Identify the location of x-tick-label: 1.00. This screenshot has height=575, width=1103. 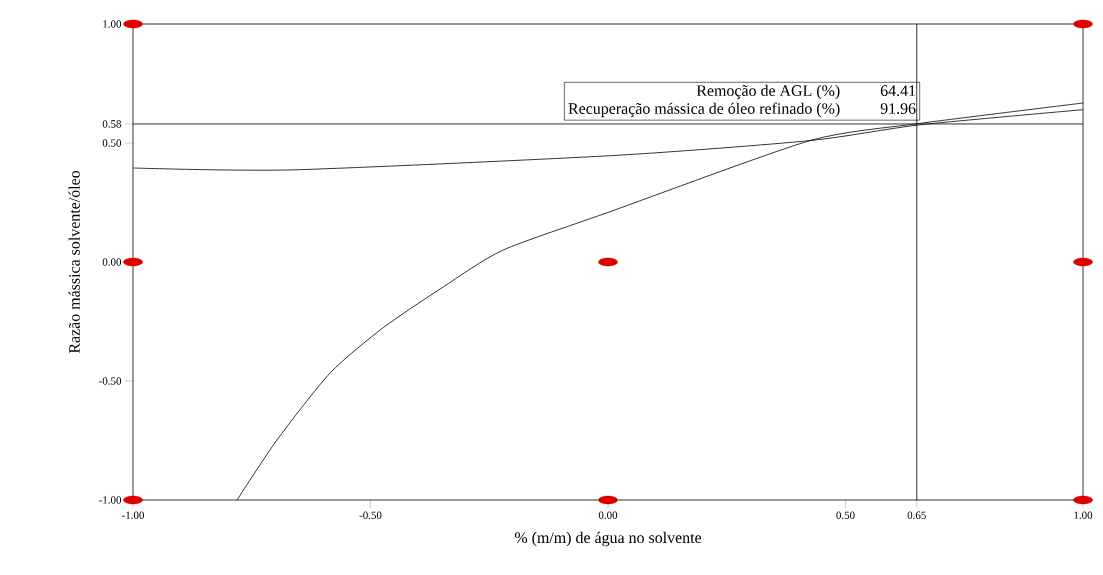
(1083, 515).